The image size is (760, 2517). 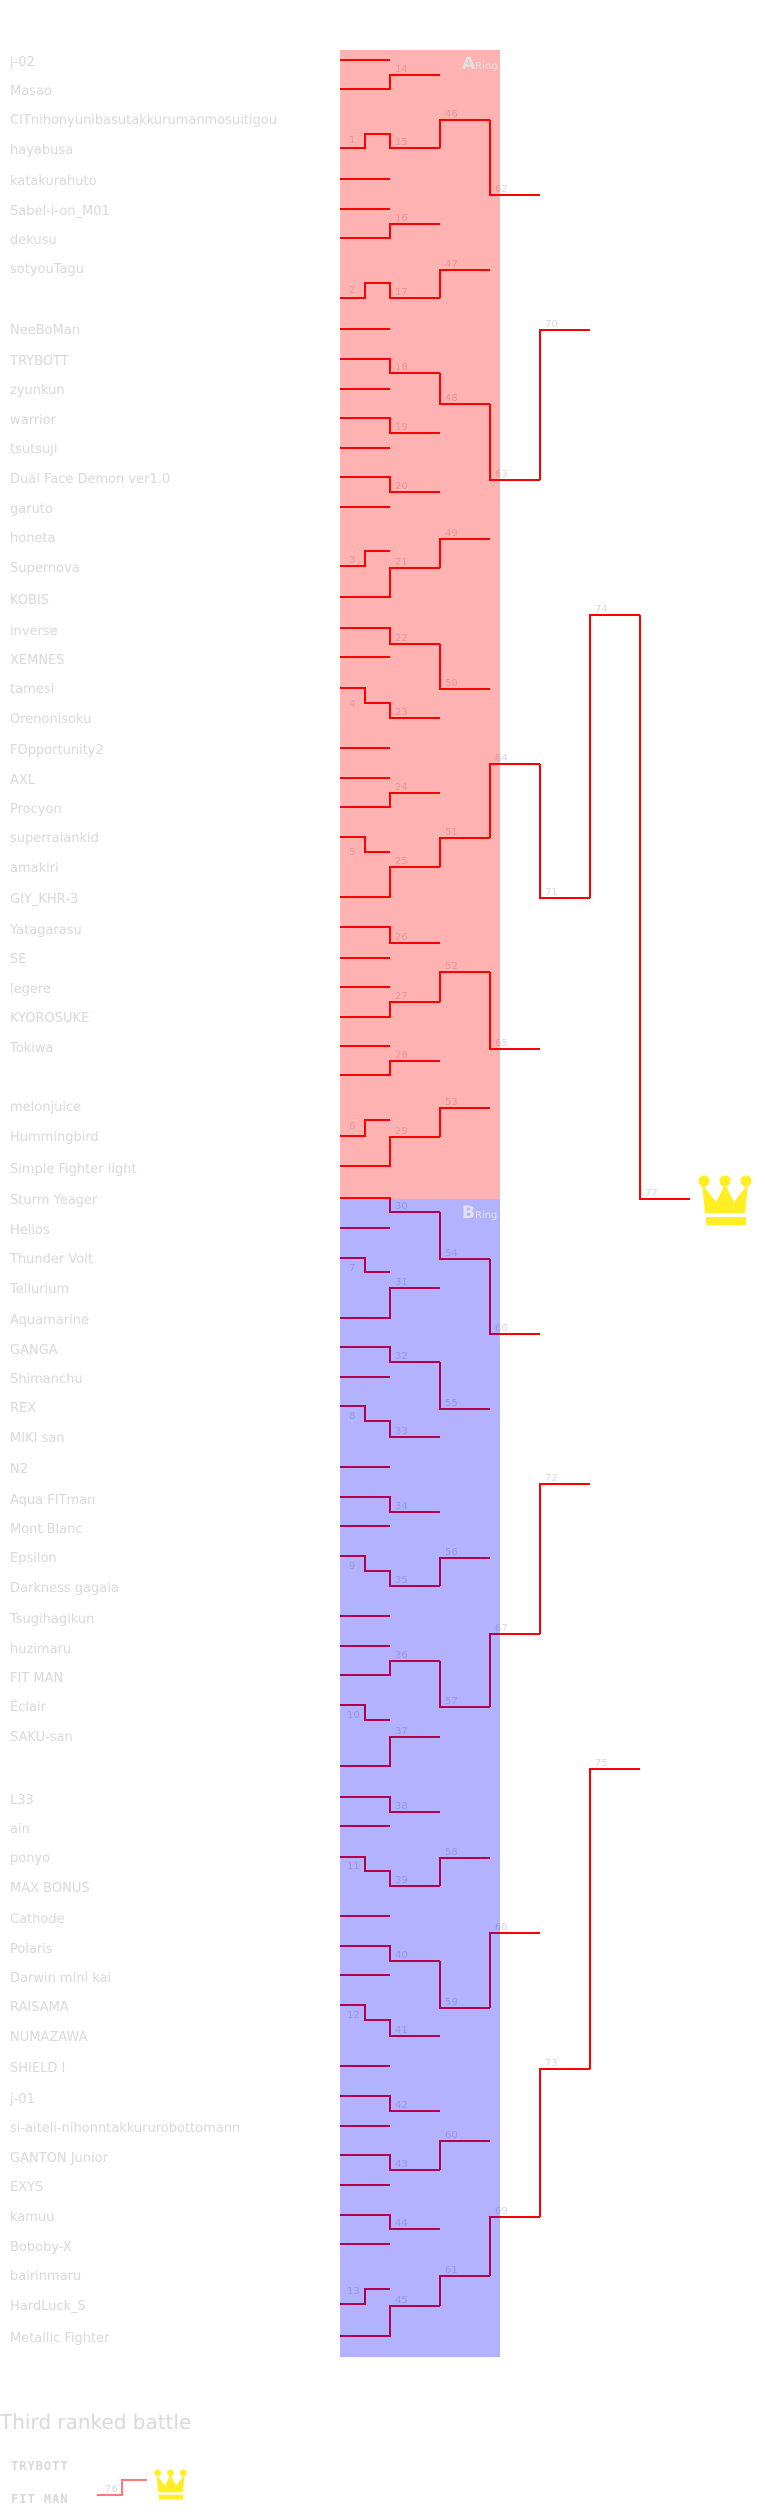 What do you see at coordinates (451, 832) in the screenshot?
I see `match-number-51: 51` at bounding box center [451, 832].